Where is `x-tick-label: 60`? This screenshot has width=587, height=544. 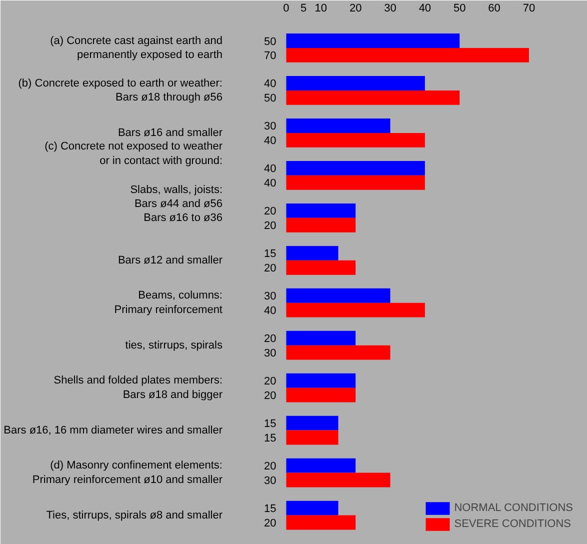
x-tick-label: 60 is located at coordinates (494, 8).